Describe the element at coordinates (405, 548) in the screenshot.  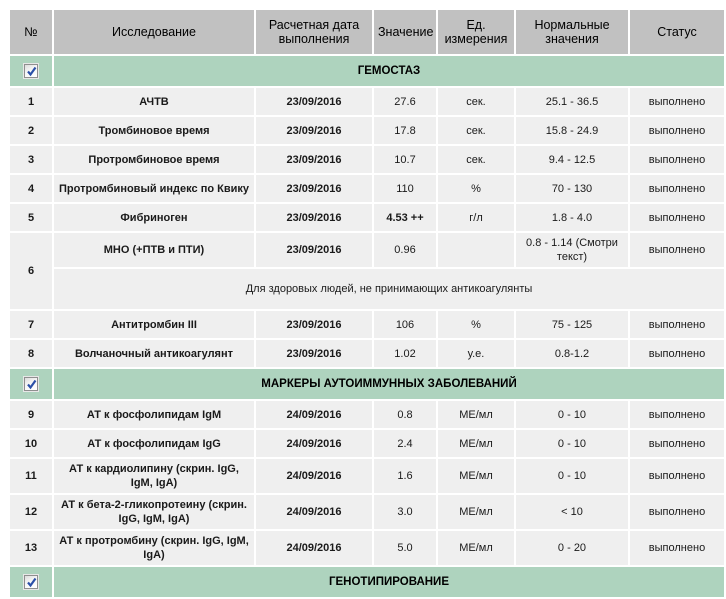
I see `cell-value: 5.0` at that location.